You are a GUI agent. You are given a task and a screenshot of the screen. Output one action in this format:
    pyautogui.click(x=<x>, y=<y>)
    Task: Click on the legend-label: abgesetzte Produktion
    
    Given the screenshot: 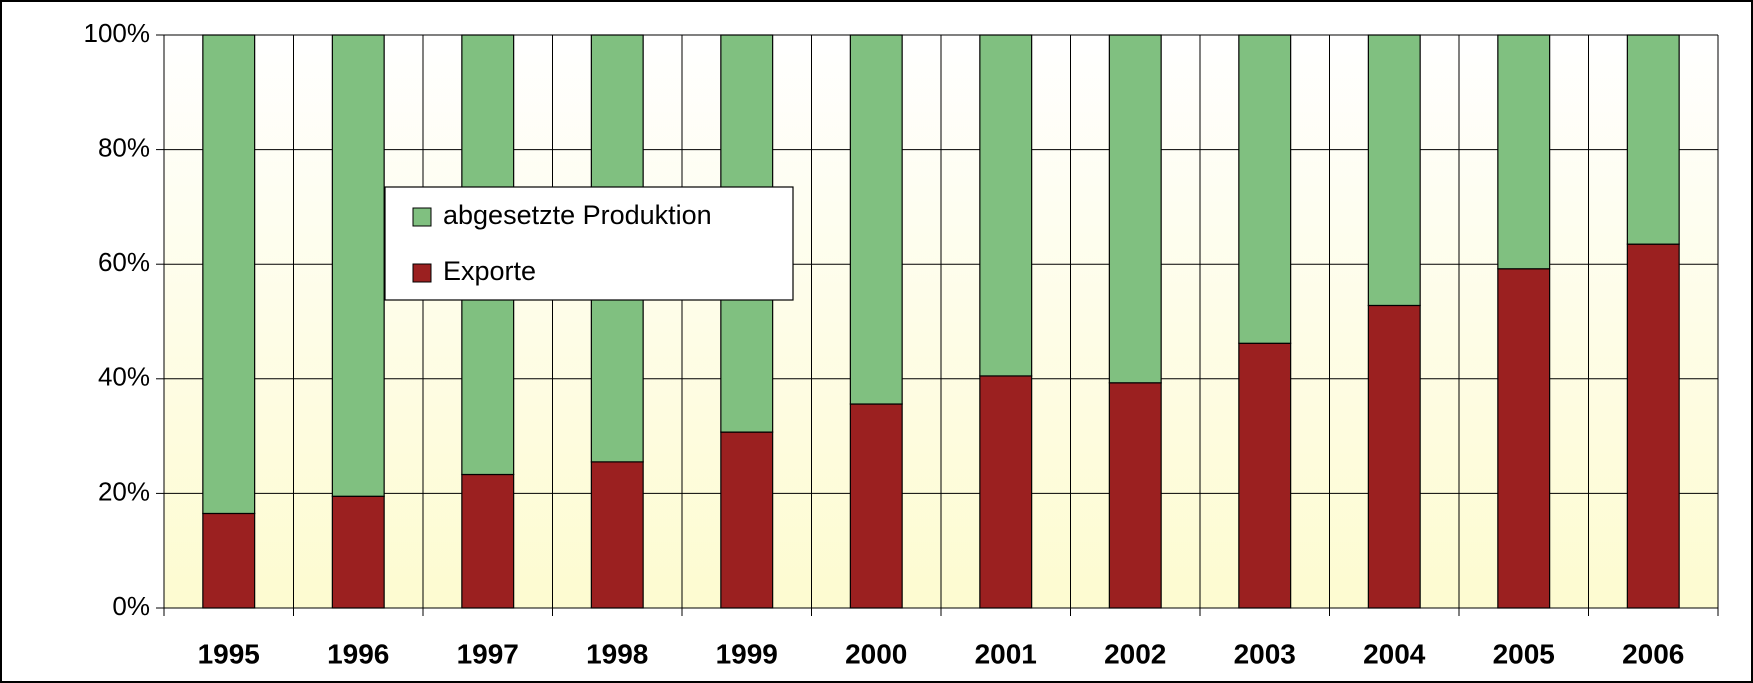 What is the action you would take?
    pyautogui.click(x=577, y=215)
    